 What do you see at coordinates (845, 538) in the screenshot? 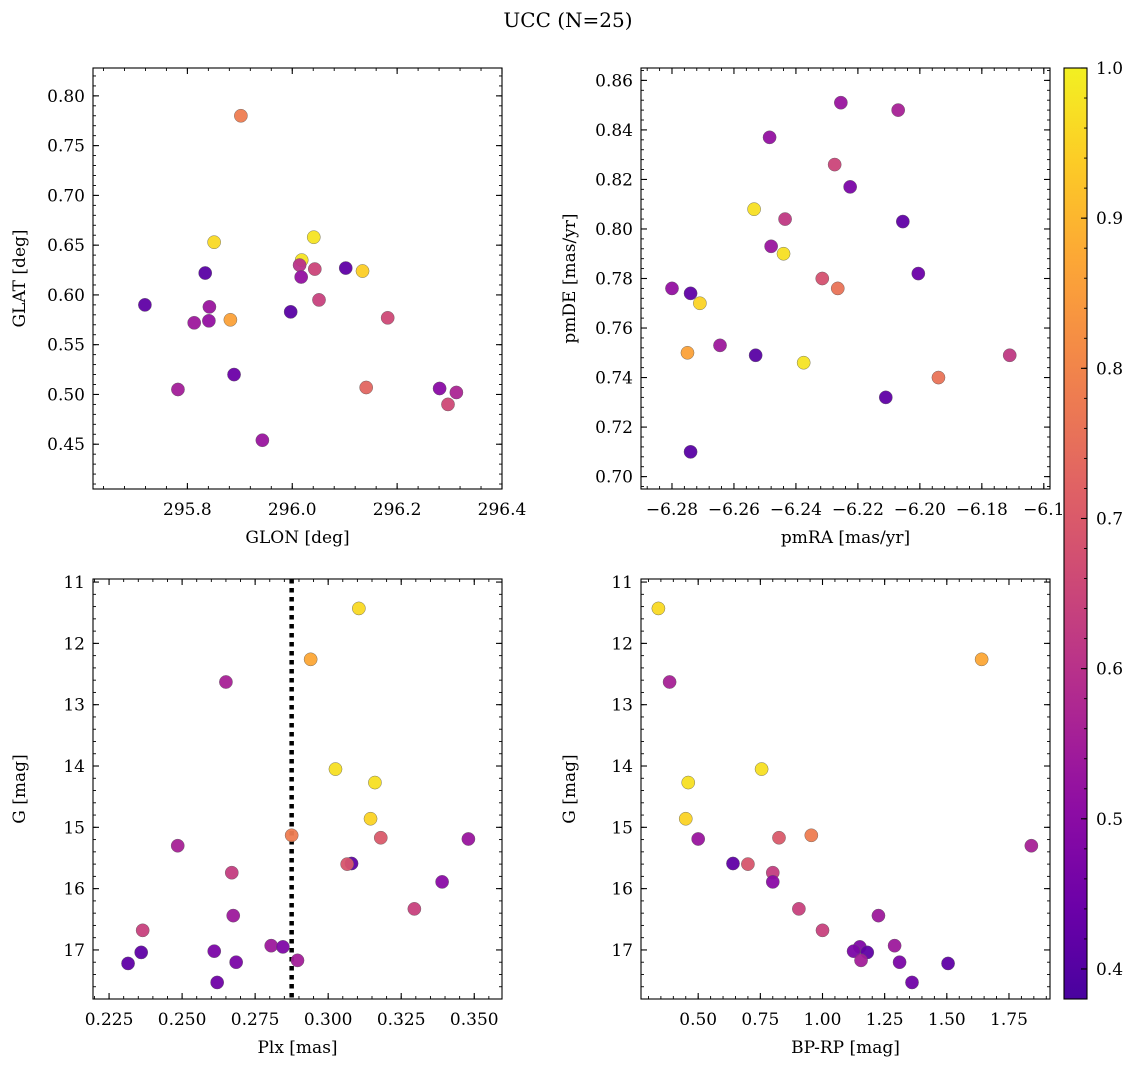
I see `x-axis-label: pmRA [mas/yr]` at bounding box center [845, 538].